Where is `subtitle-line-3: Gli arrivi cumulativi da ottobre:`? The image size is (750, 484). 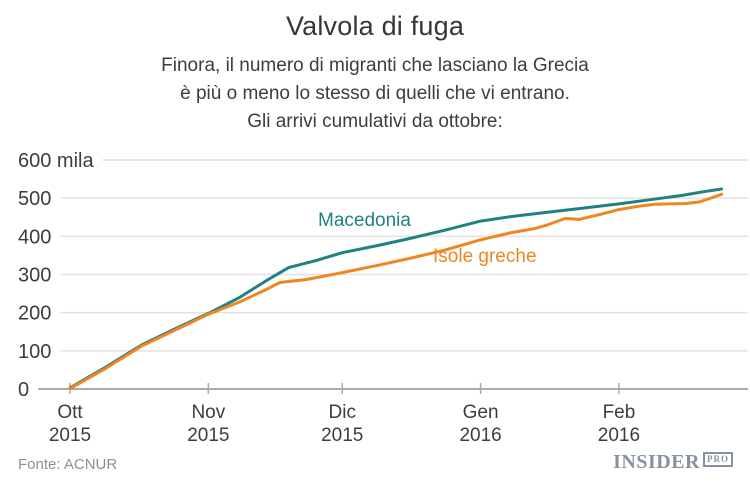
subtitle-line-3: Gli arrivi cumulativi da ottobre: is located at coordinates (375, 121).